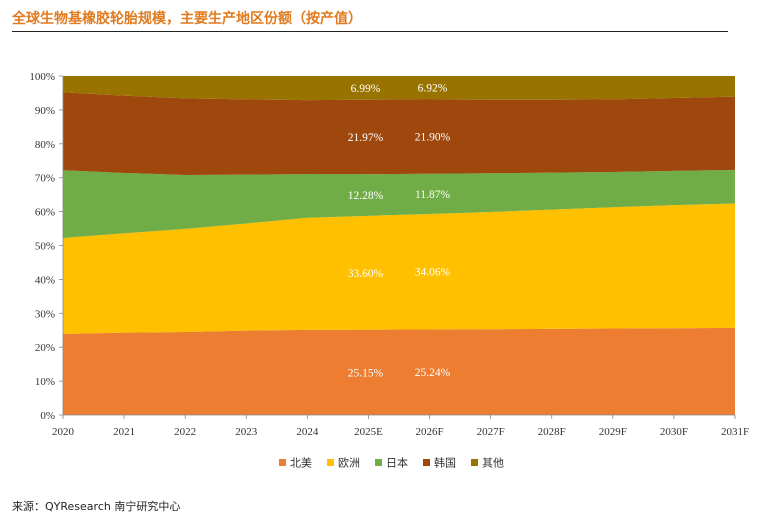  Describe the element at coordinates (433, 373) in the screenshot. I see `data-label: 25.24%` at that location.